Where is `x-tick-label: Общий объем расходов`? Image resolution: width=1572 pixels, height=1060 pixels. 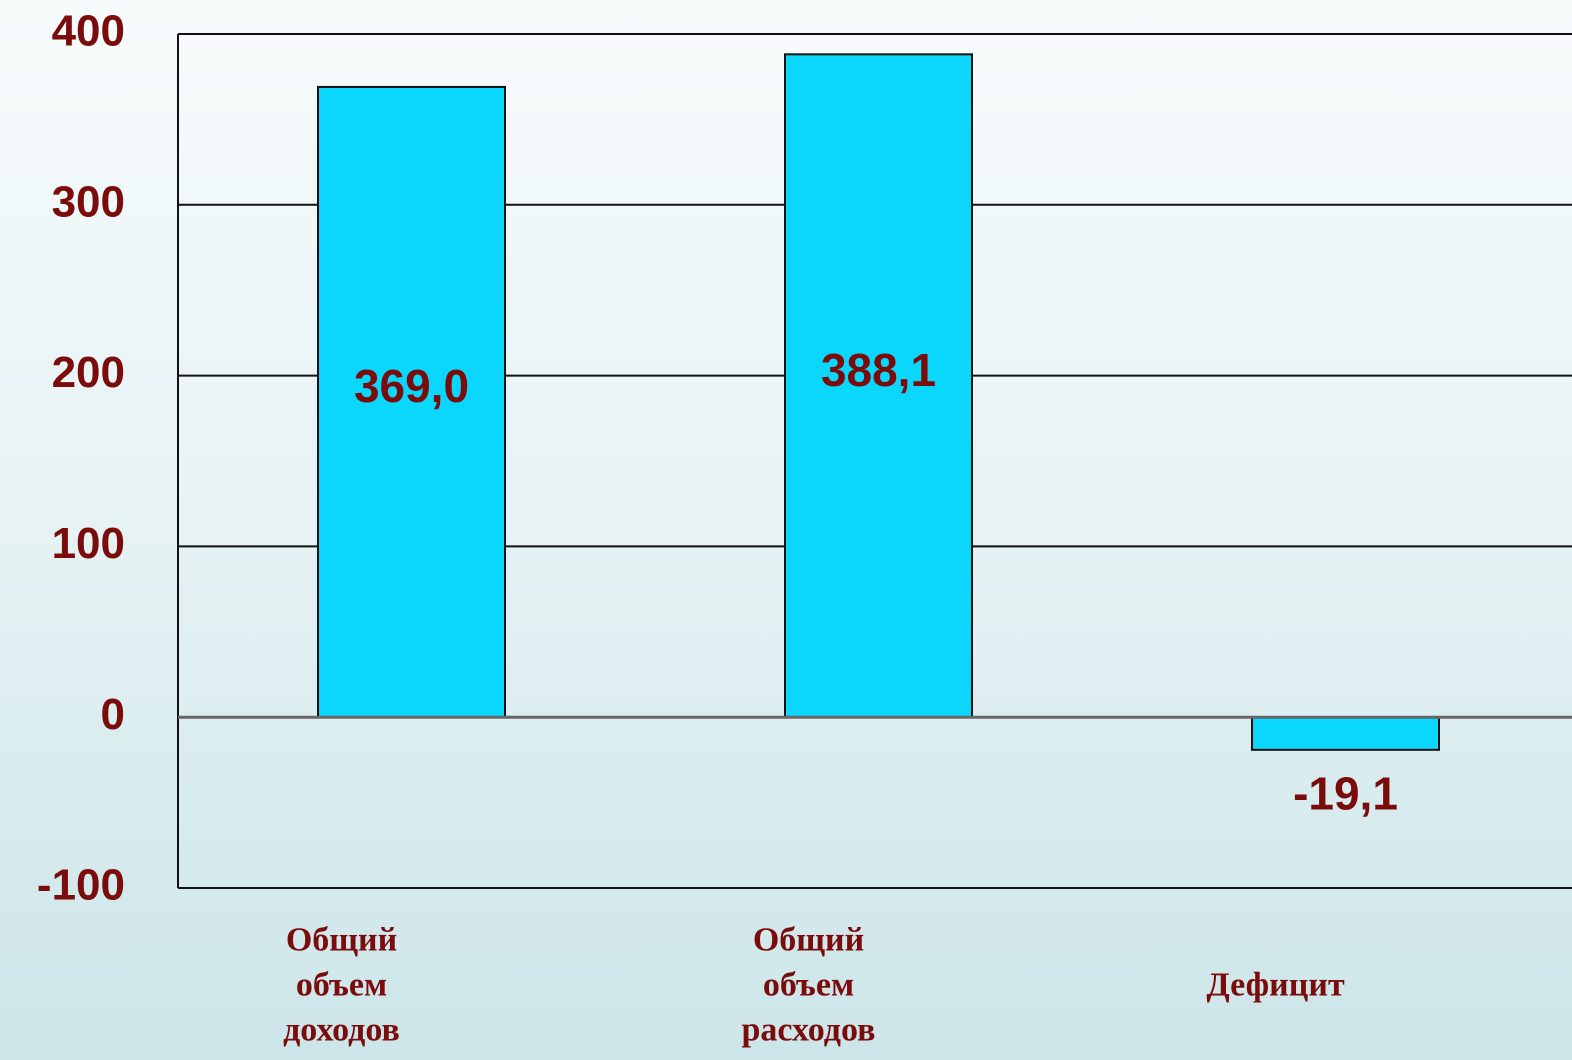
x-tick-label: Общий объем расходов is located at coordinates (808, 985).